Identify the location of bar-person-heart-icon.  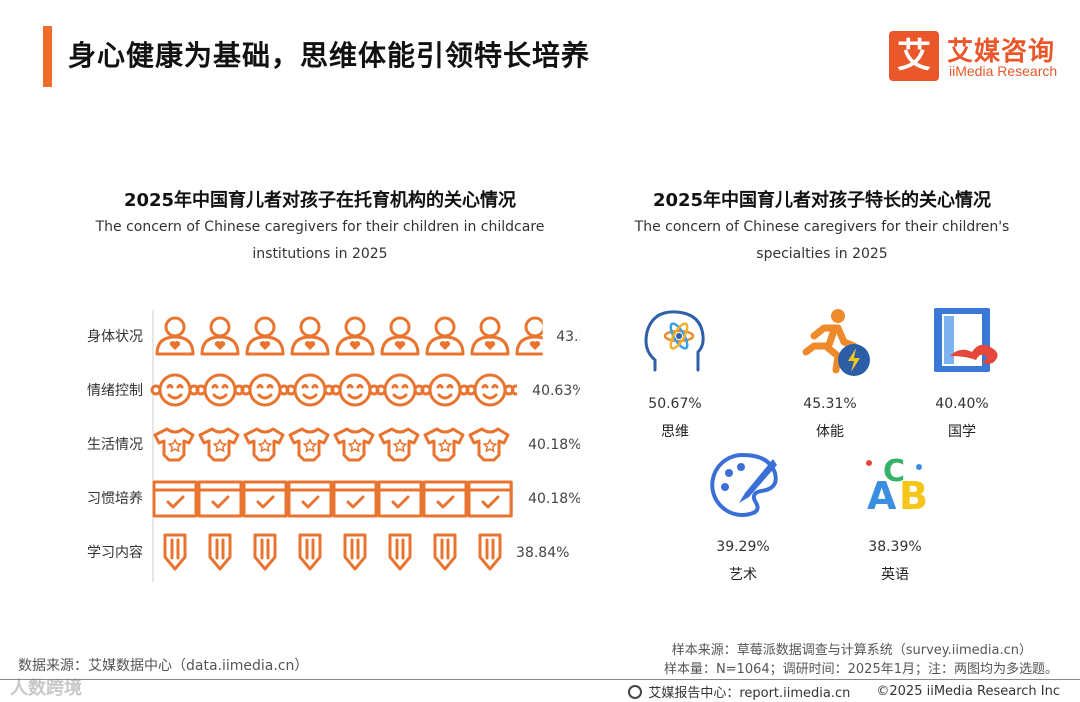
(349, 336).